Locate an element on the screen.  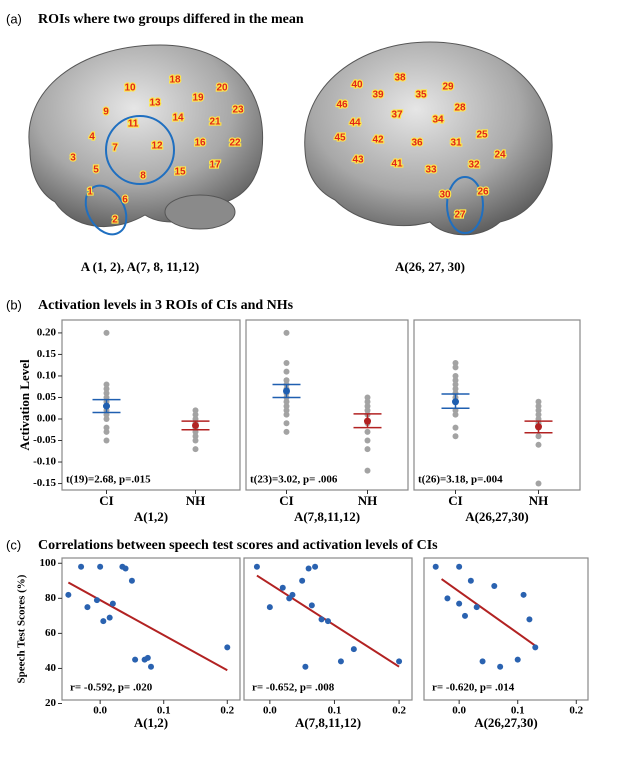
roi-circle is located at coordinates (465, 205).